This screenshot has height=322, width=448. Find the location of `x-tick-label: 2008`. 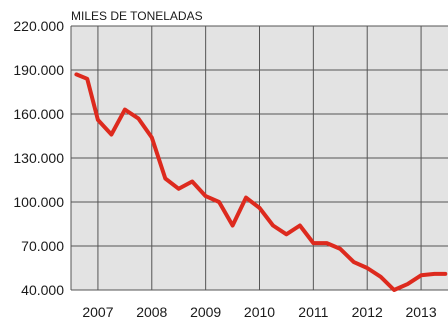

x-tick-label: 2008 is located at coordinates (151, 312).